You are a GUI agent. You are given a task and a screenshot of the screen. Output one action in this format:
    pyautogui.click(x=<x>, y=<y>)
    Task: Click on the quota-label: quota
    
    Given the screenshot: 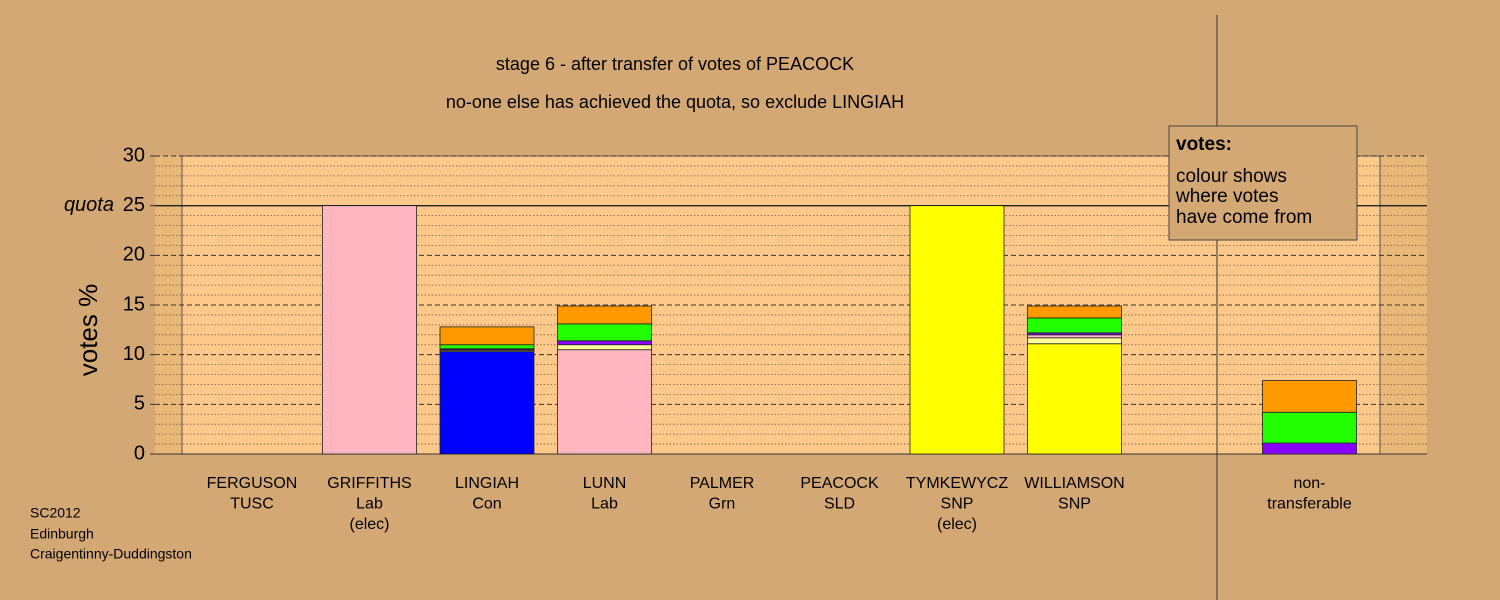 What is the action you would take?
    pyautogui.click(x=89, y=205)
    